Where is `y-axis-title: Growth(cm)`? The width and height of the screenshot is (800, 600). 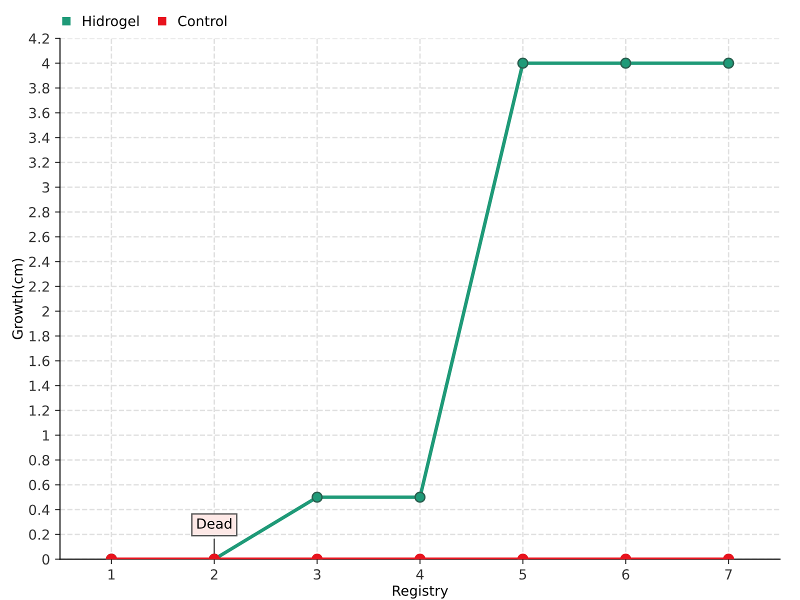 y-axis-title: Growth(cm) is located at coordinates (18, 299).